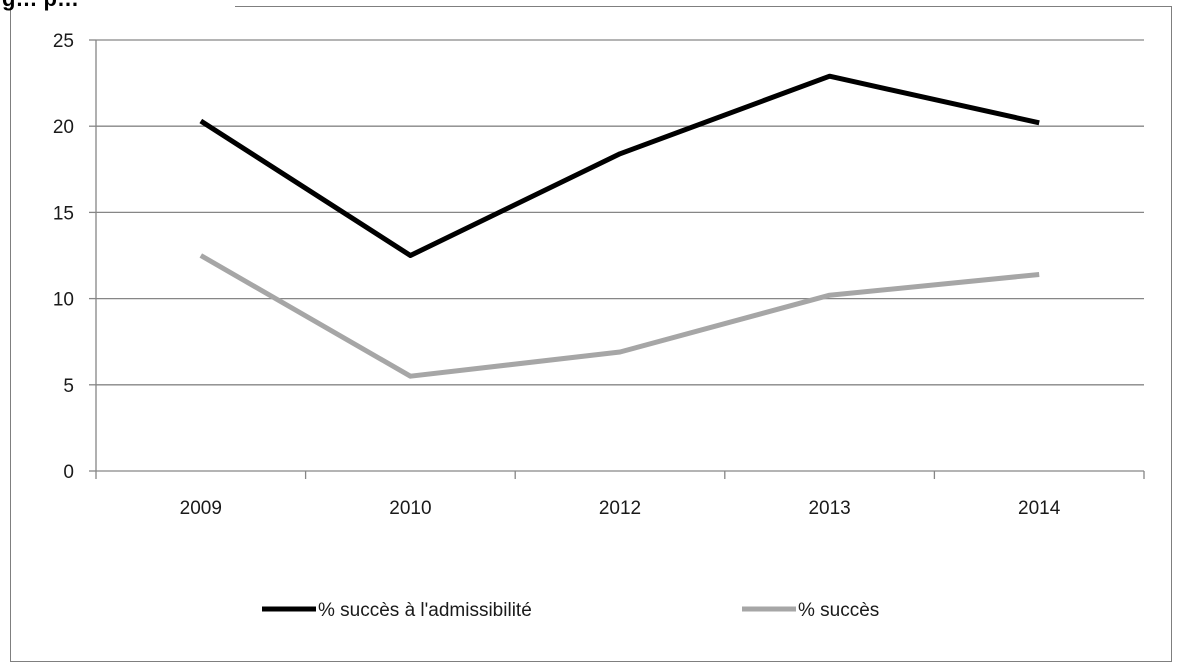 This screenshot has height=664, width=1184. What do you see at coordinates (570, 610) in the screenshot?
I see `legend: % succès à l'admissibilité % succès` at bounding box center [570, 610].